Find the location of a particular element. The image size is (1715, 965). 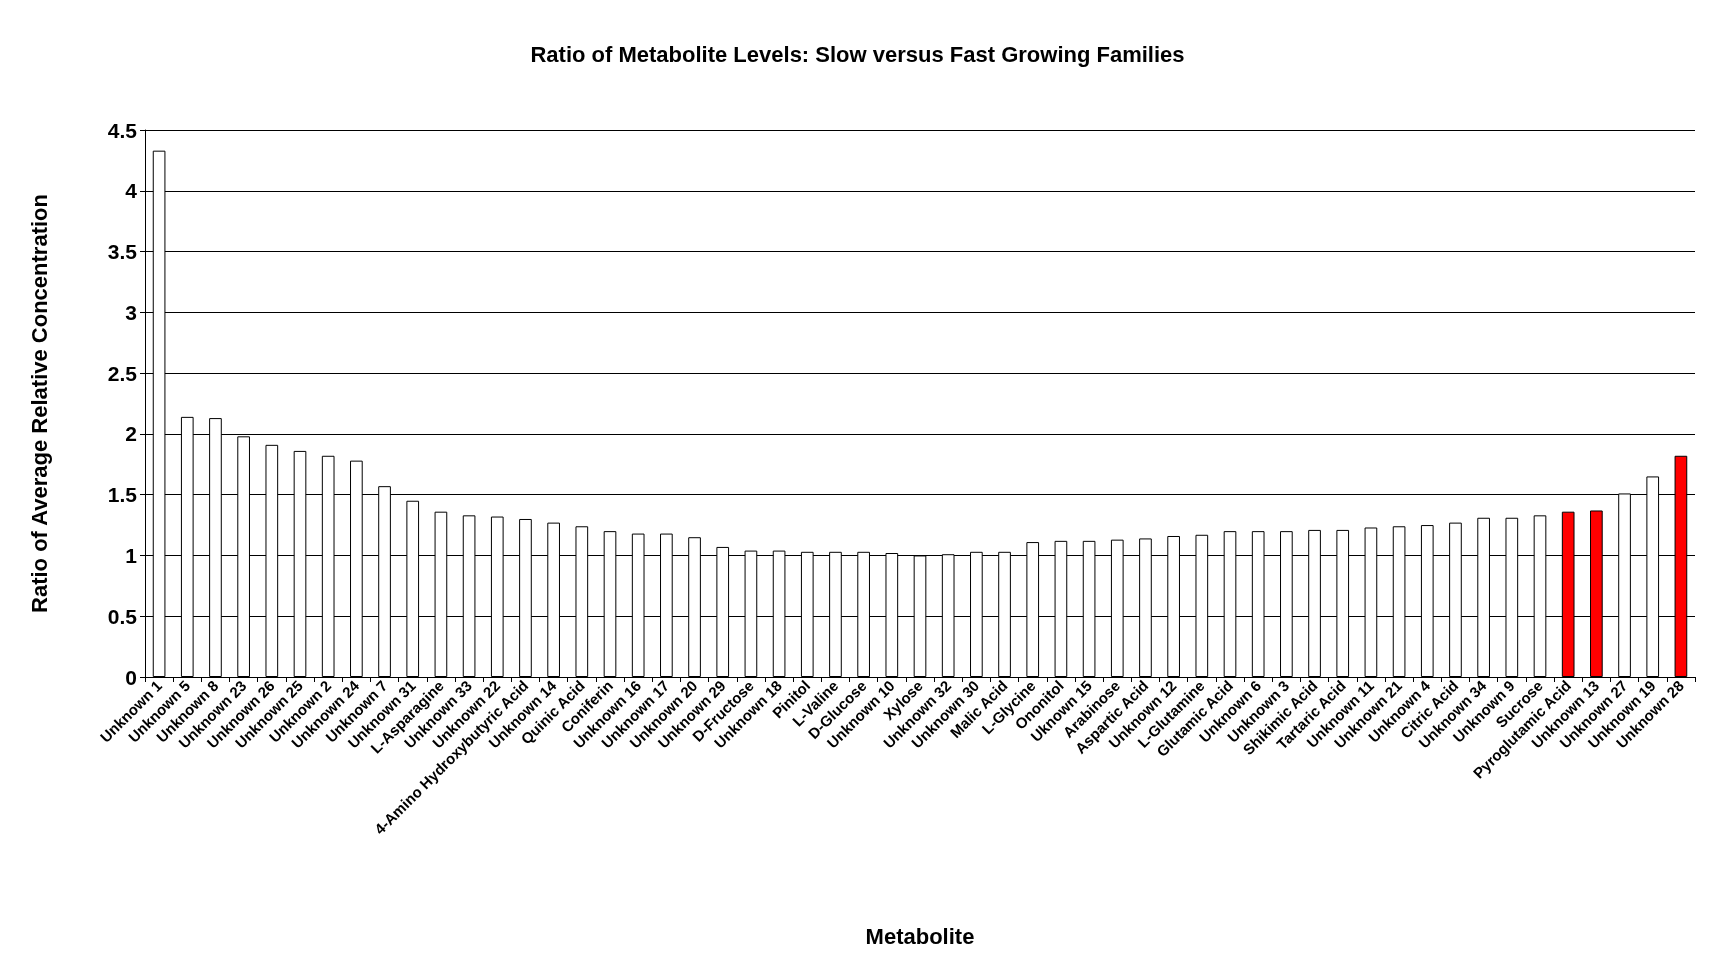

y-tick-label: 1.5 is located at coordinates (122, 495).